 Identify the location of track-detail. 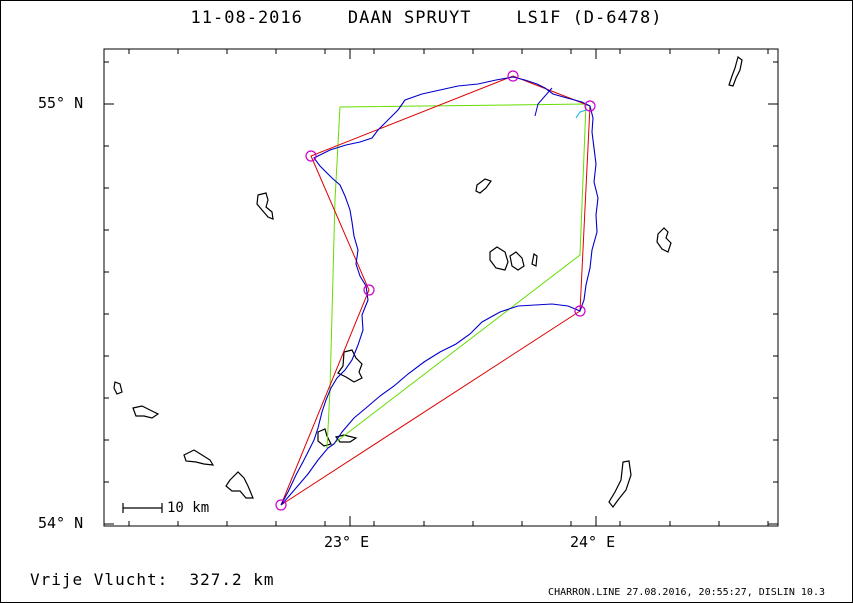
(543, 102).